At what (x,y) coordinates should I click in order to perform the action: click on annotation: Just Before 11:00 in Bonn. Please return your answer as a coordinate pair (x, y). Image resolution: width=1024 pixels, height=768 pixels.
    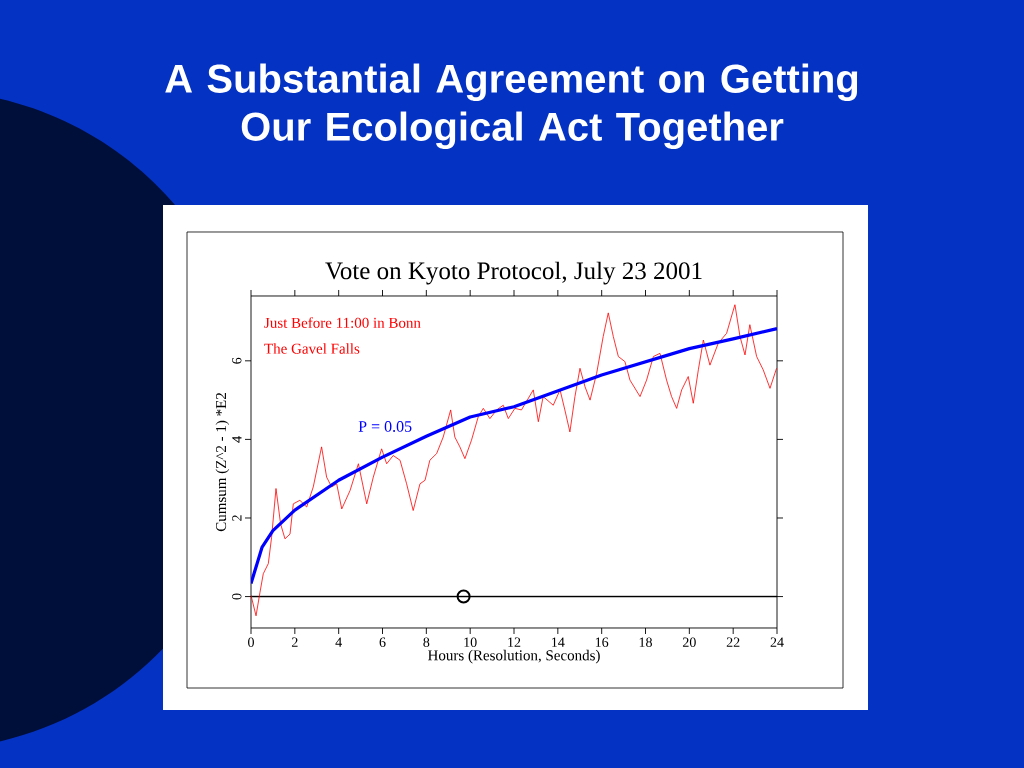
    Looking at the image, I should click on (342, 322).